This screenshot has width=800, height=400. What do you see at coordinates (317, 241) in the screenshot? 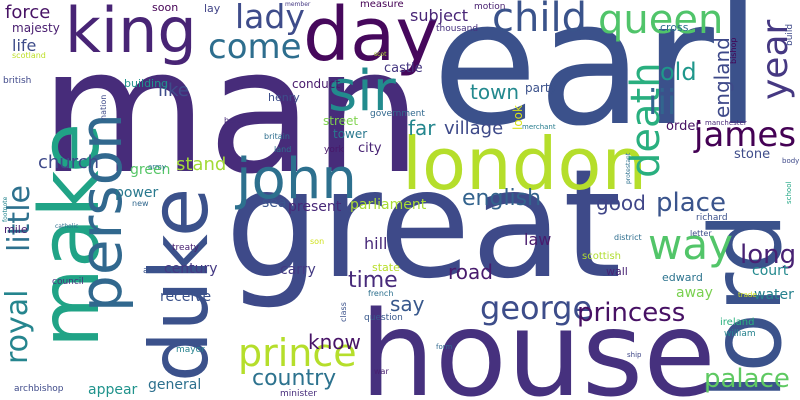
I see `word-son: son` at bounding box center [317, 241].